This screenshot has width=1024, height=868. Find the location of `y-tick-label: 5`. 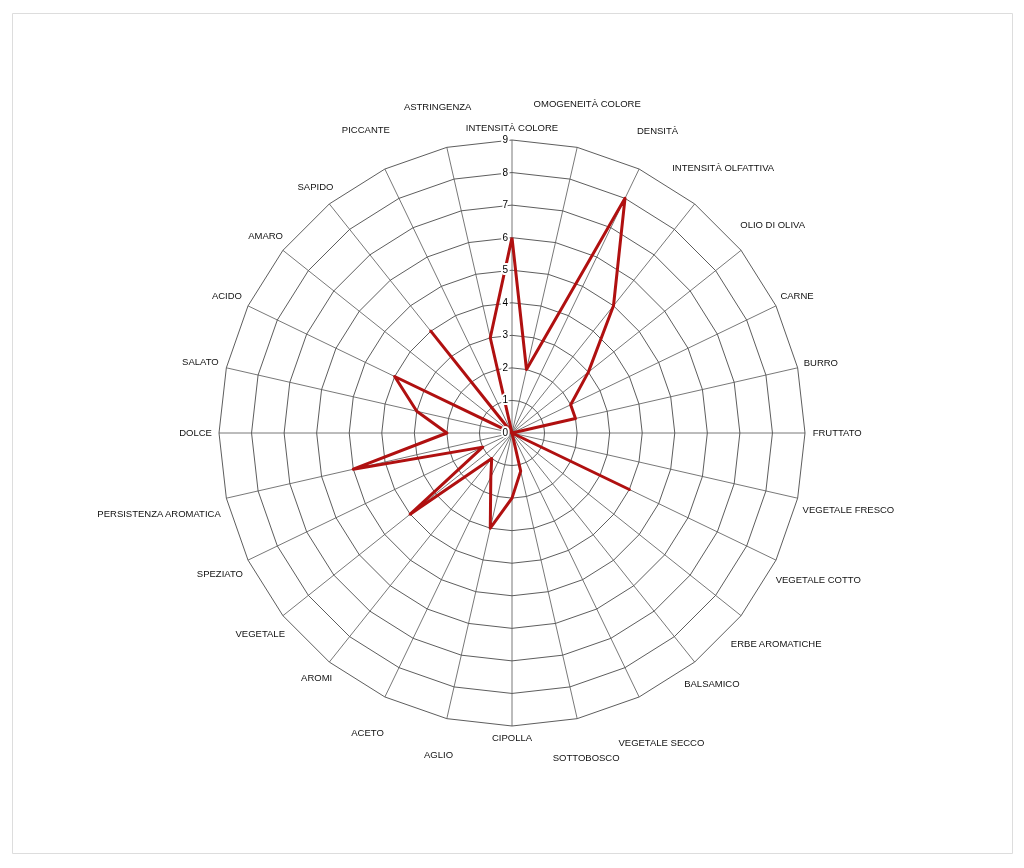

y-tick-label: 5 is located at coordinates (505, 270).